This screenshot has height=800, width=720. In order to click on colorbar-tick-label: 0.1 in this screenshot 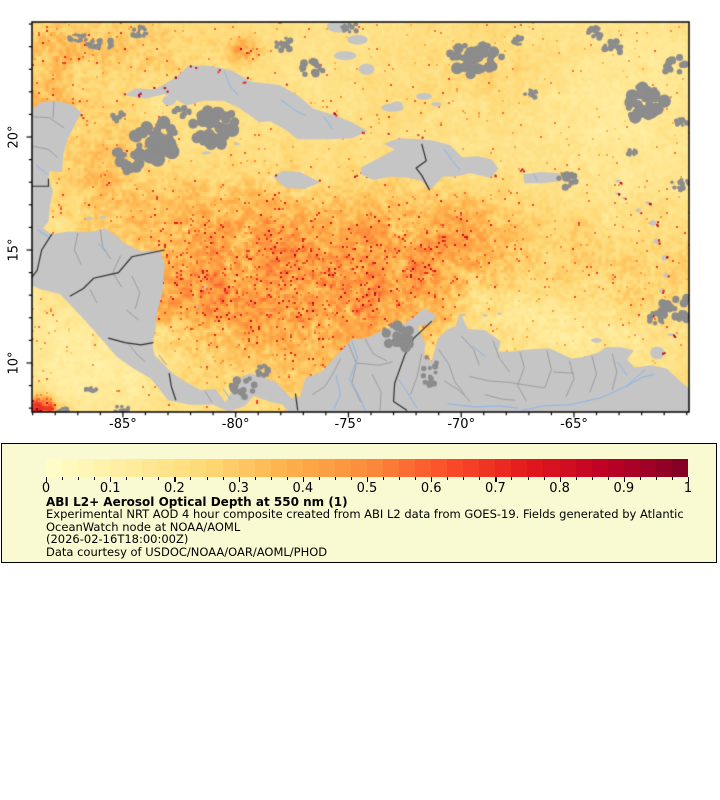, I will do `click(110, 488)`.